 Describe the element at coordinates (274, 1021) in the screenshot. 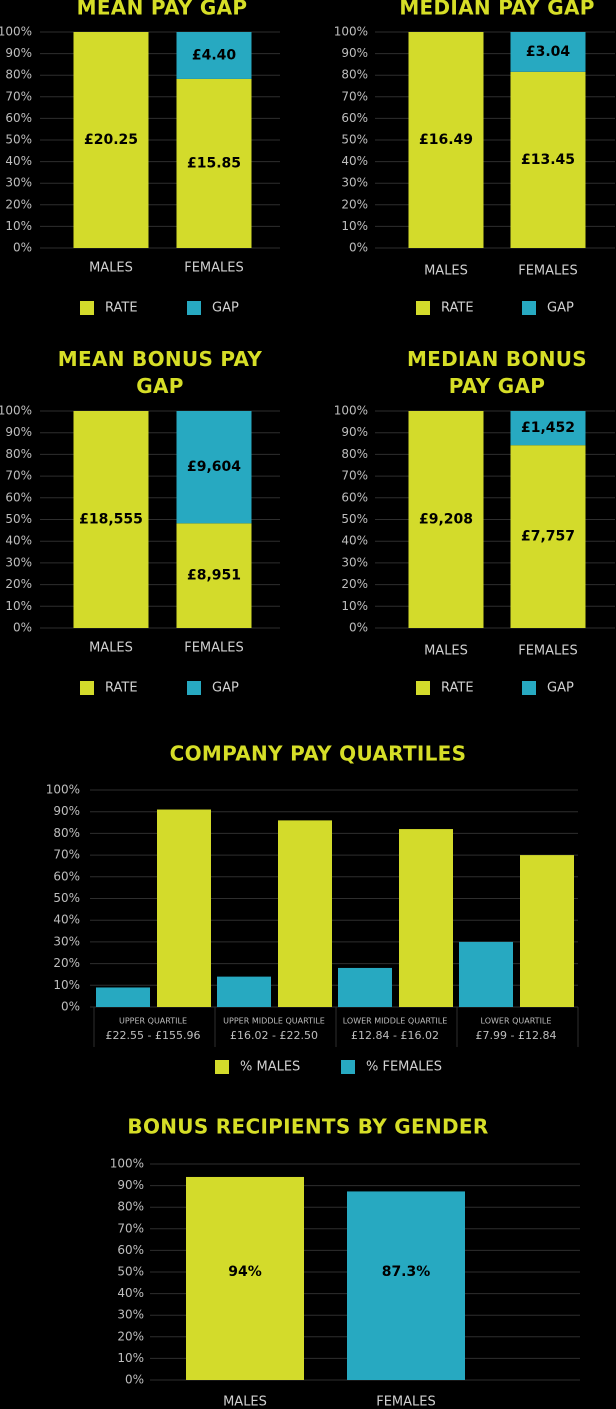

I see `x-tick-label: UPPER MIDDLE QUARTILE` at that location.